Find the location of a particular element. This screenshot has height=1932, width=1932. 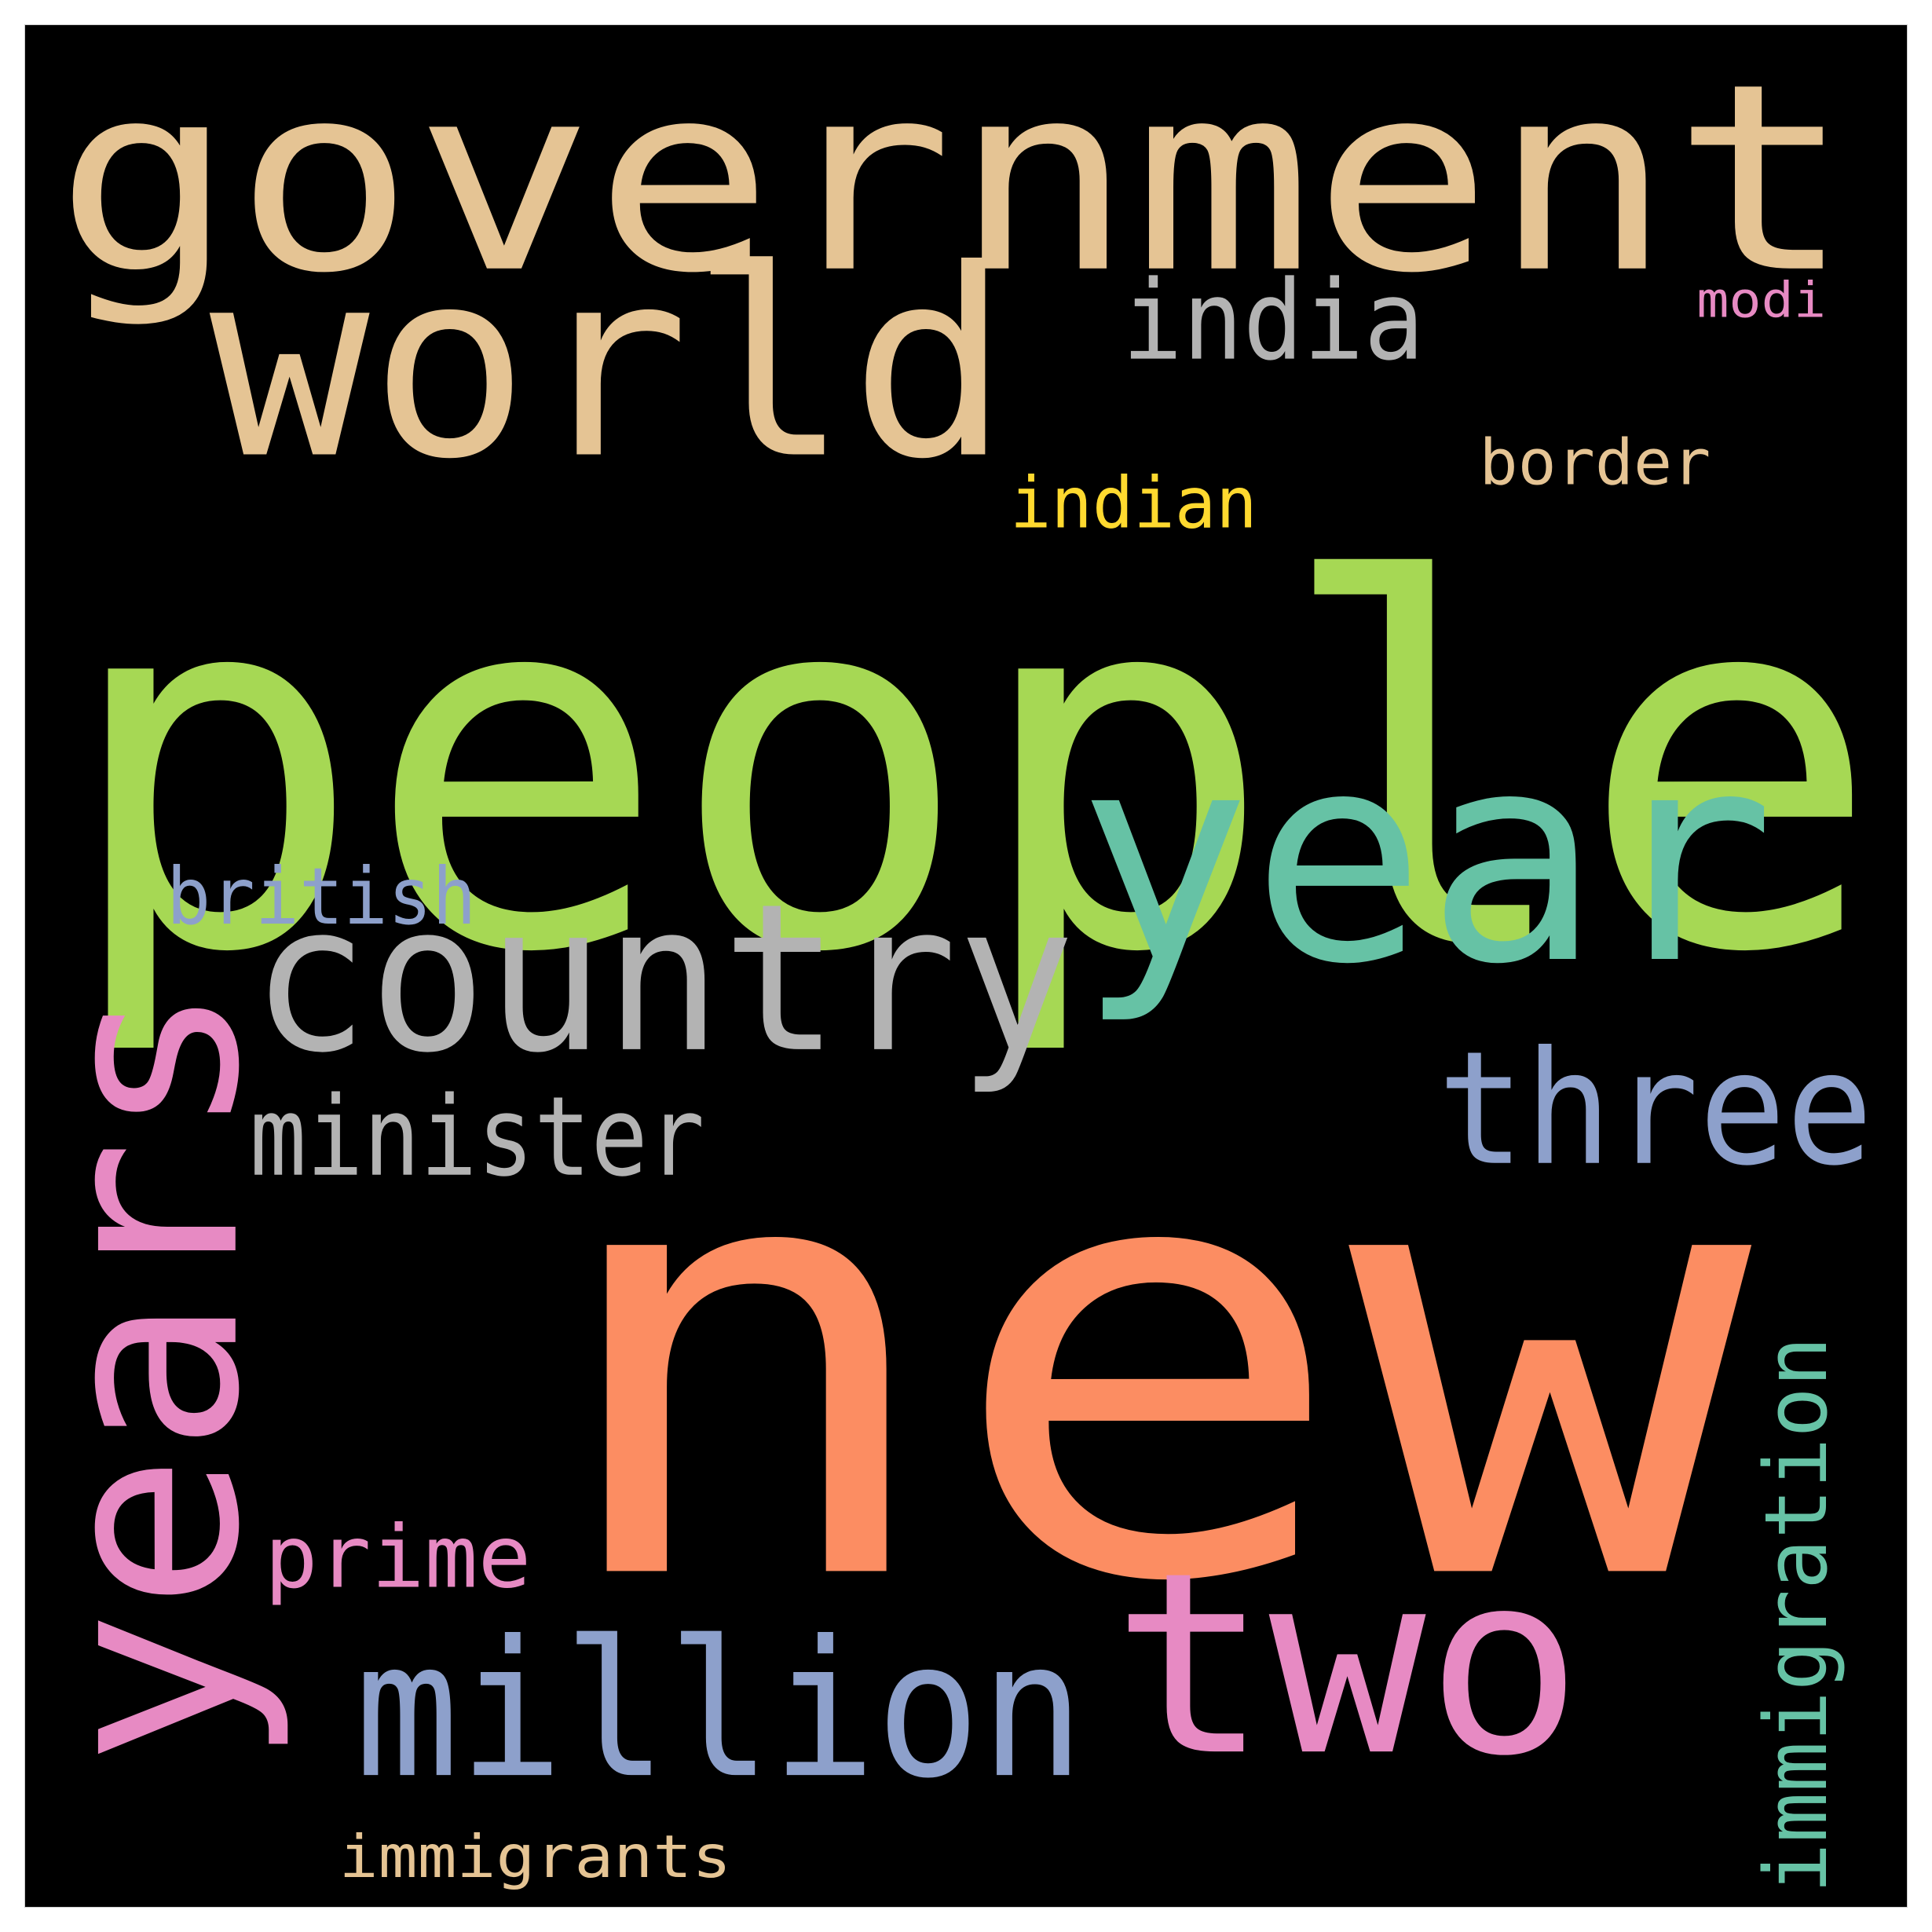

word-years: years is located at coordinates (160, 1375).